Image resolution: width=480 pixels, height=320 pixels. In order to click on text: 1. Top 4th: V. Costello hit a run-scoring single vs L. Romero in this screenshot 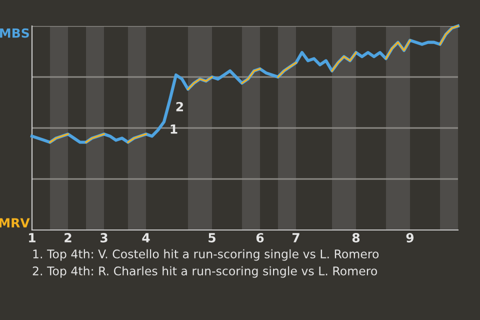, I will do `click(206, 255)`.